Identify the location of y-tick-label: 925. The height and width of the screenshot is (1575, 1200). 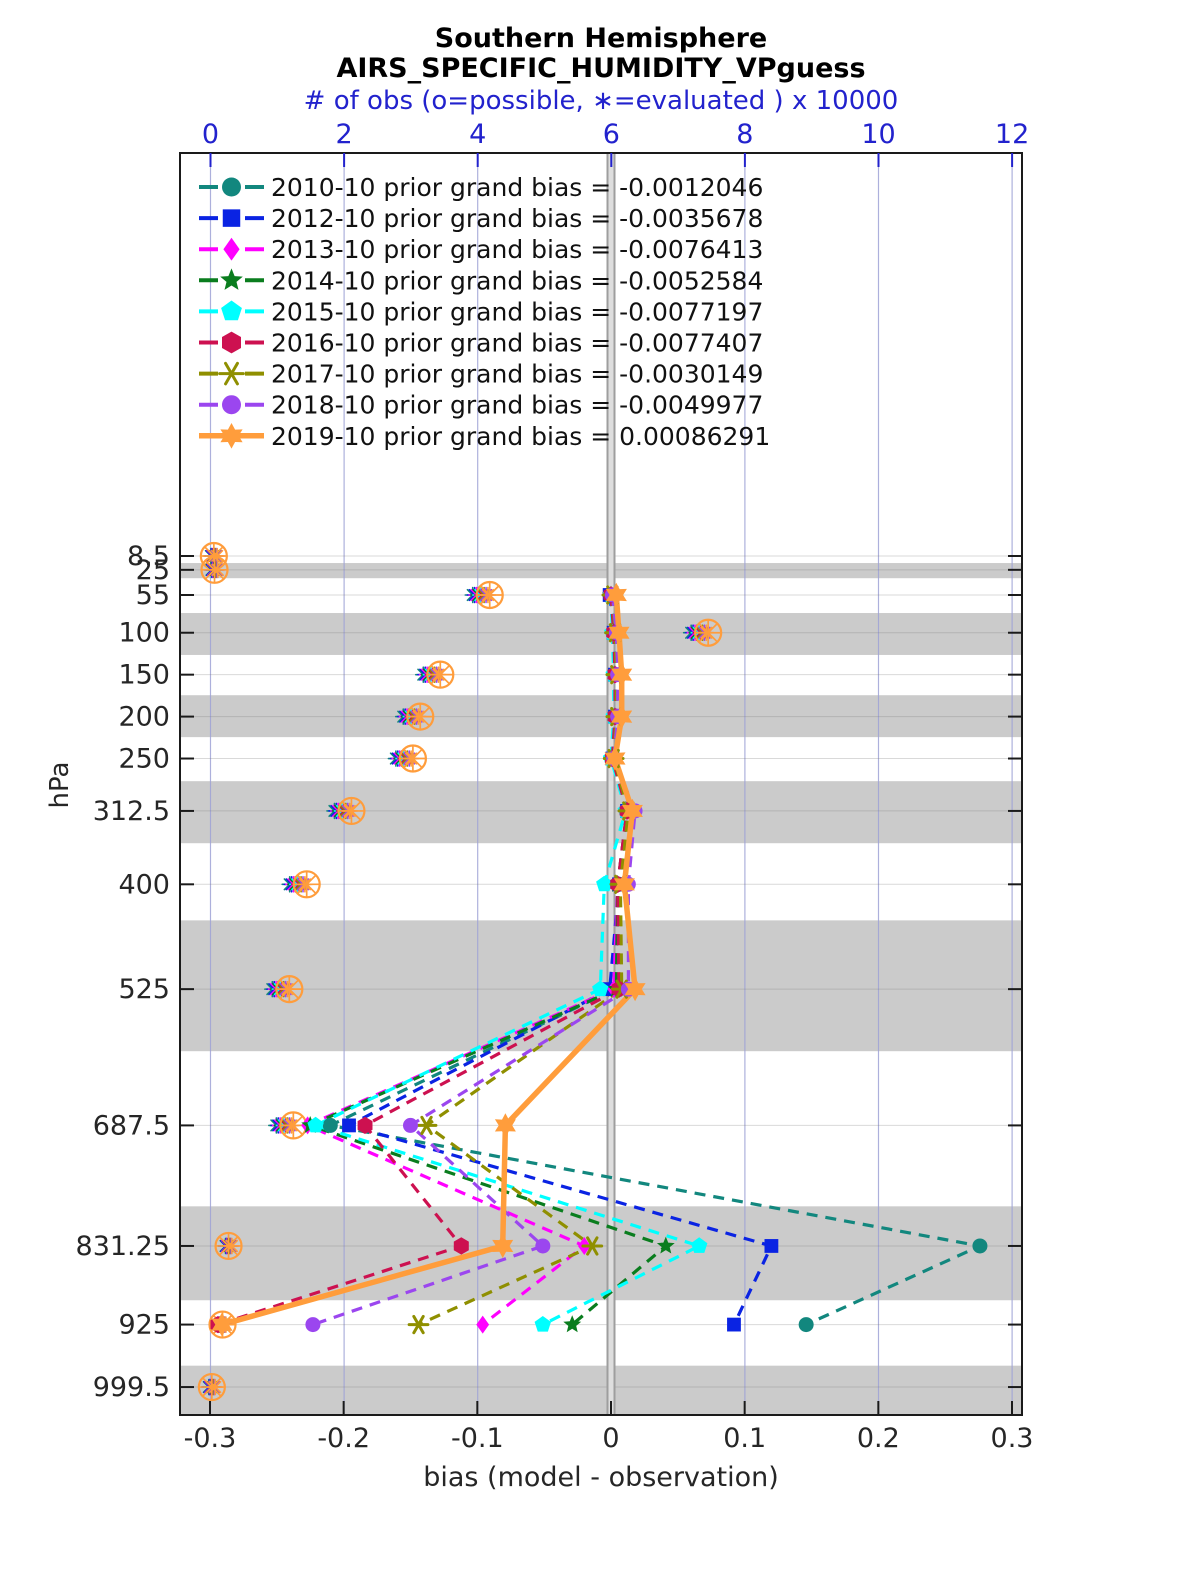
(144, 1325).